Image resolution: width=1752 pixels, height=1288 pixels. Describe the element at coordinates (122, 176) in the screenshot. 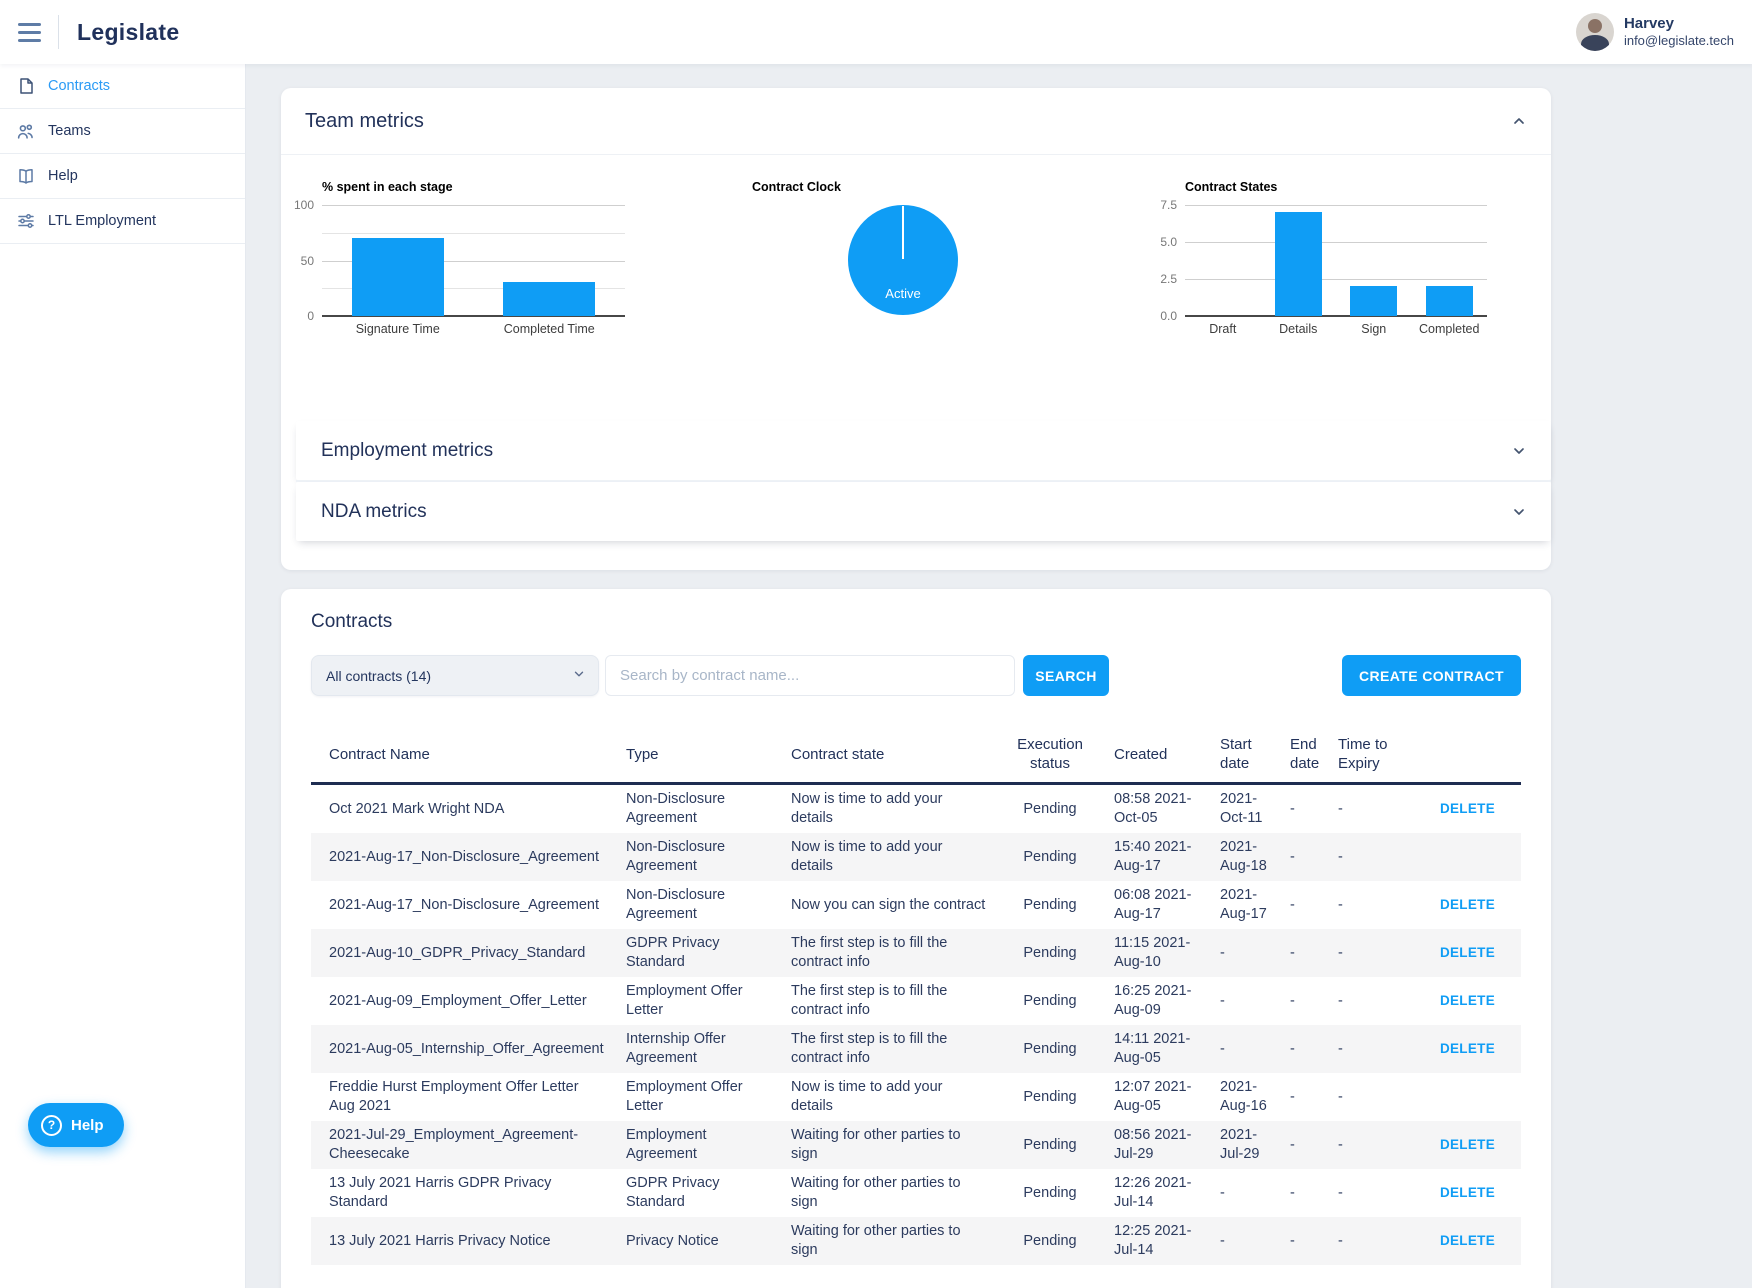

I see `sidebar-item-help: Help` at that location.